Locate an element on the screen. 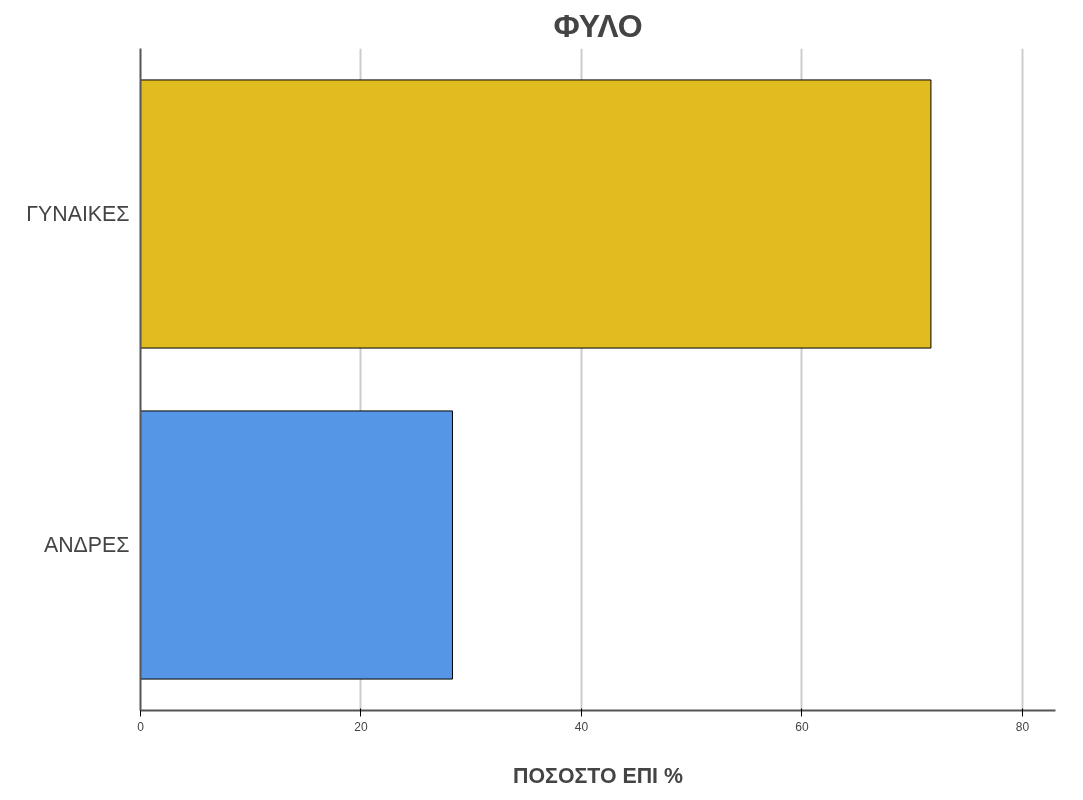  y-tick-label: ΓΥΝΑΙΚΕΣ is located at coordinates (78, 214).